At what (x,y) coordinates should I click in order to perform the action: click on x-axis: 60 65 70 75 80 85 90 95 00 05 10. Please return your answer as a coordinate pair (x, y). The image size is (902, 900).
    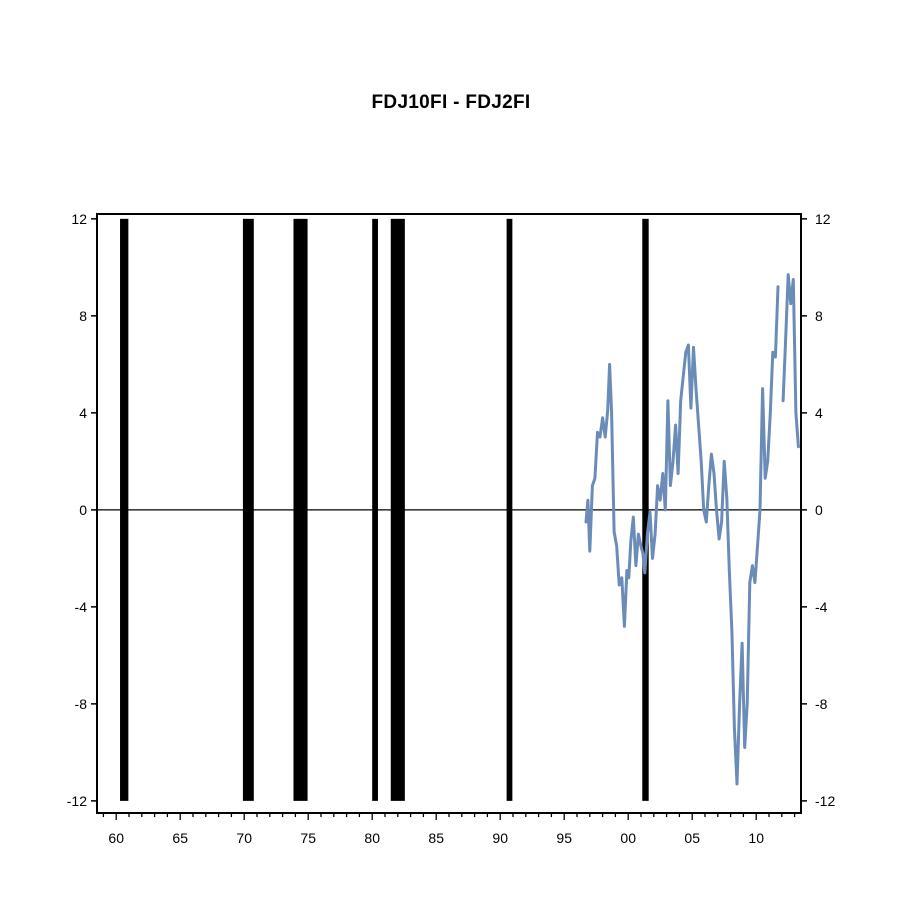
    Looking at the image, I should click on (449, 829).